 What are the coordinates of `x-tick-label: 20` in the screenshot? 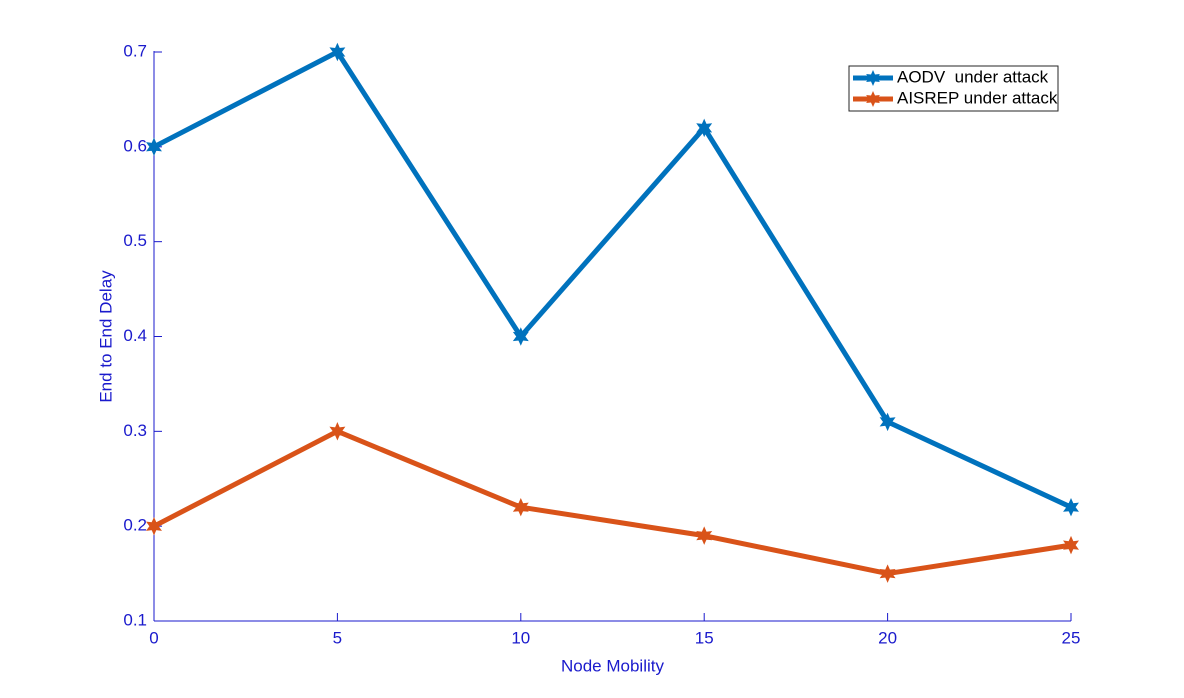 It's located at (887, 637).